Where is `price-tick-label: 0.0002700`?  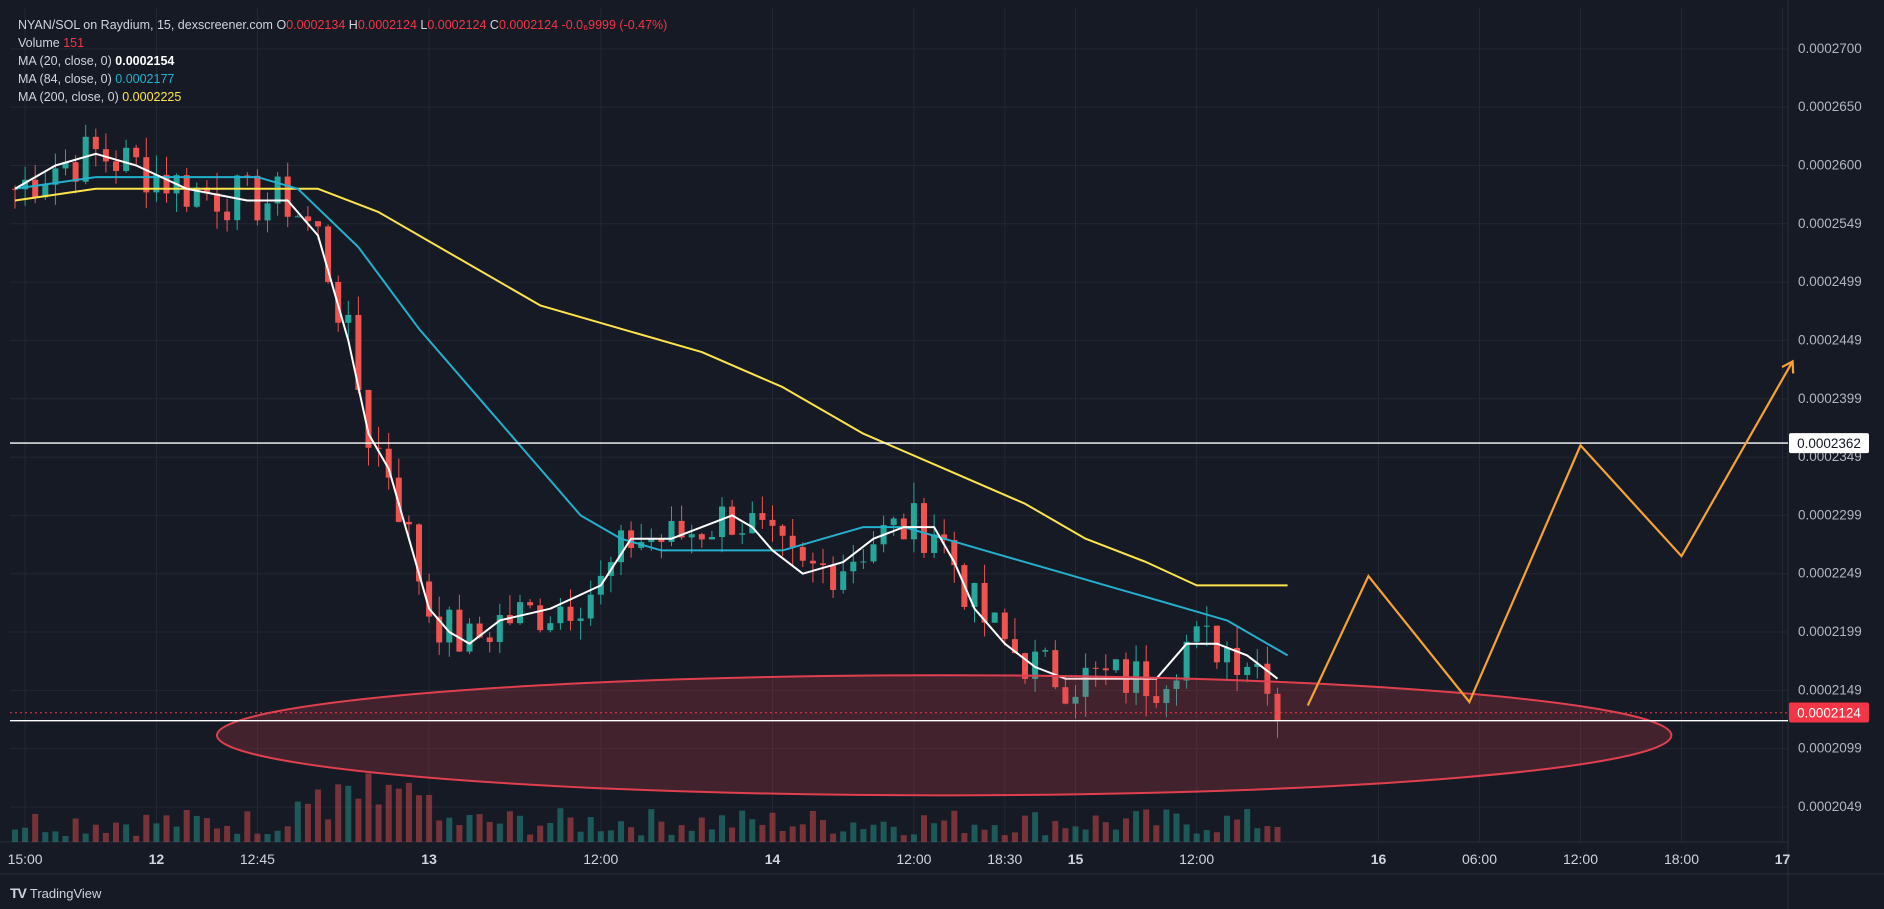 price-tick-label: 0.0002700 is located at coordinates (1830, 48).